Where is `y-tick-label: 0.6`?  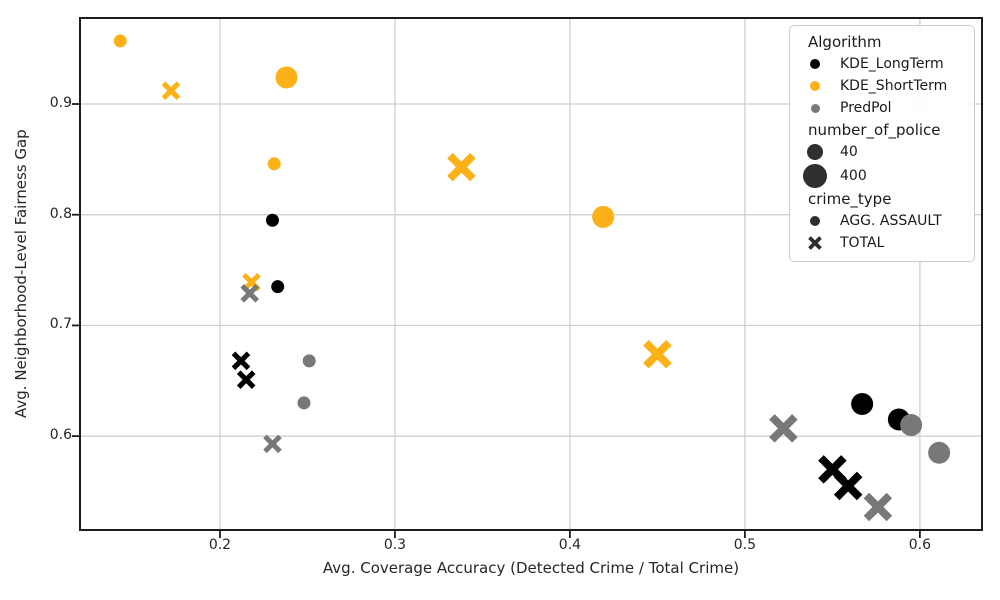 y-tick-label: 0.6 is located at coordinates (60, 435).